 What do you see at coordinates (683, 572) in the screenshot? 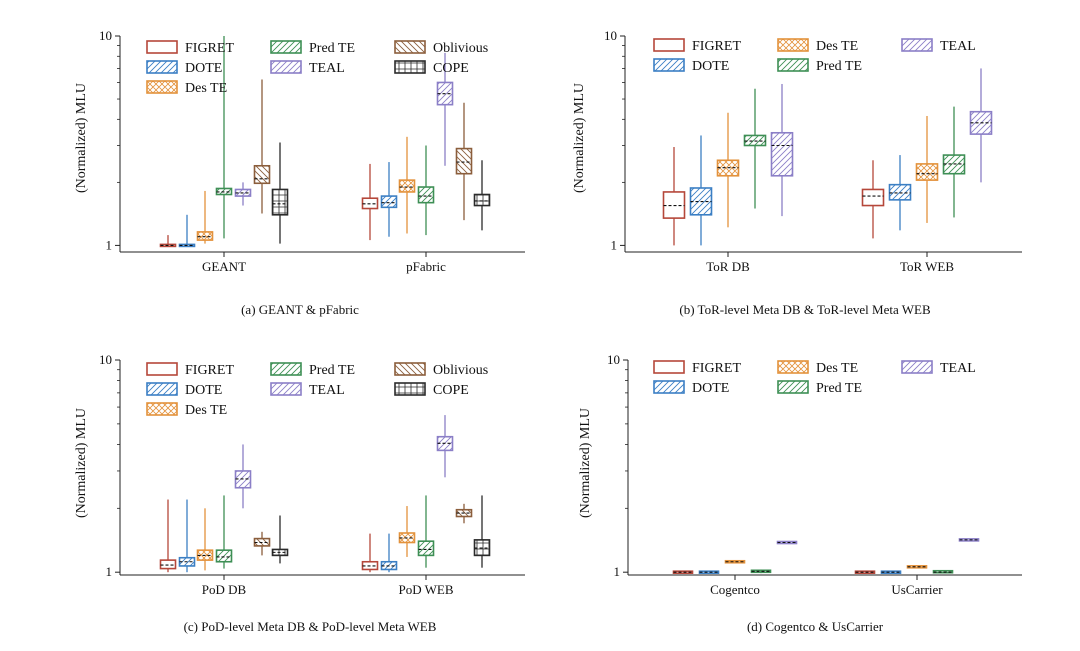
I see `box-figret-cogentco` at bounding box center [683, 572].